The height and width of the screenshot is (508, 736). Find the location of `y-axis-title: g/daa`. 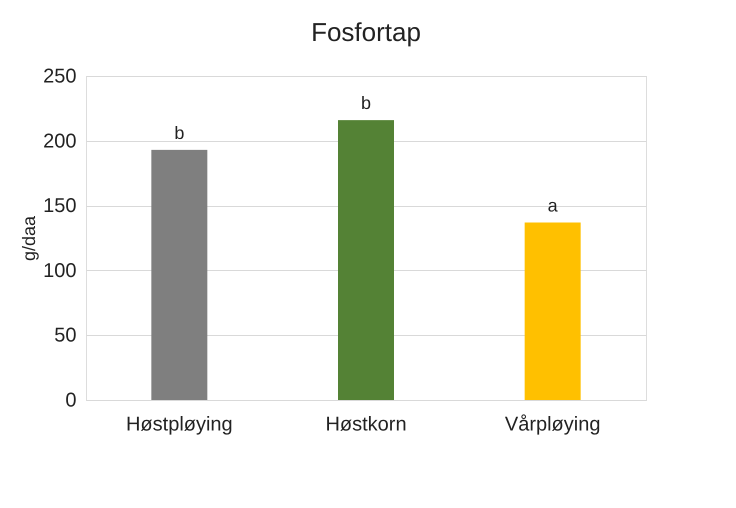

y-axis-title: g/daa is located at coordinates (29, 238).